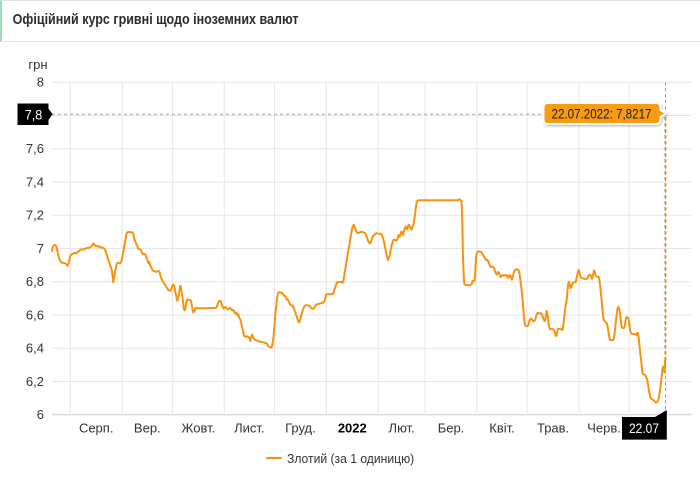 This screenshot has height=477, width=700. I want to click on svg-text: 6,2, so click(35, 381).